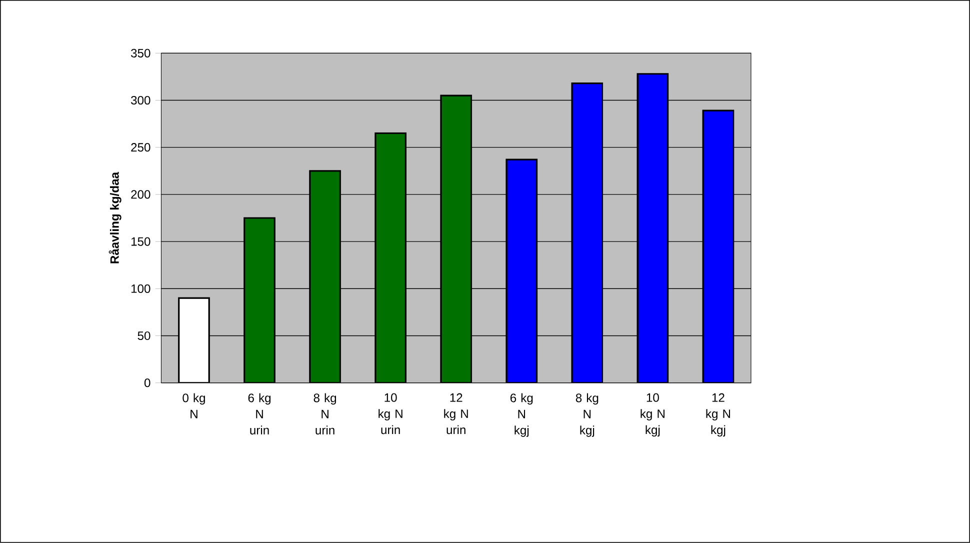 The image size is (970, 543). I want to click on y-tick-label: 100, so click(140, 288).